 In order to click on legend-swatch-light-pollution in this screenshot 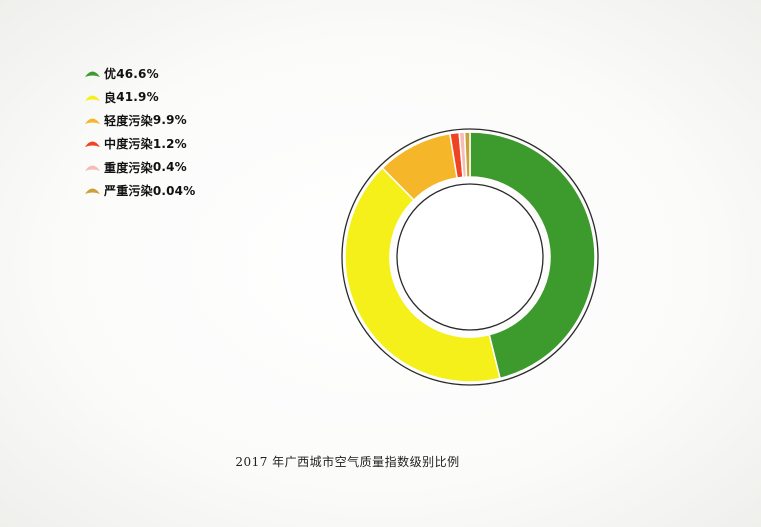, I will do `click(92, 120)`.